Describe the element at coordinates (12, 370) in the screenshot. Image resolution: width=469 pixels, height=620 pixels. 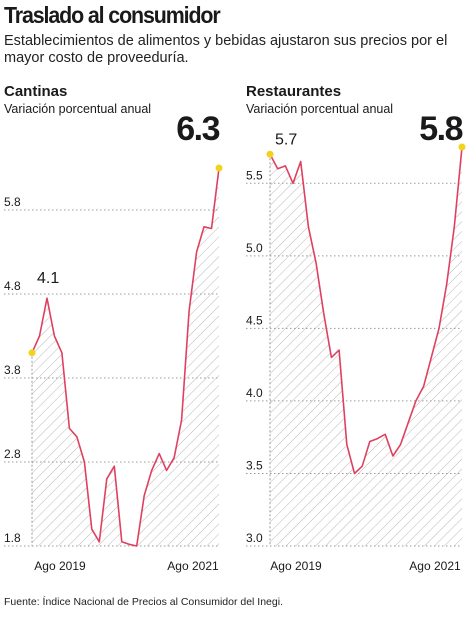
I see `y-tick-label: 3.8` at that location.